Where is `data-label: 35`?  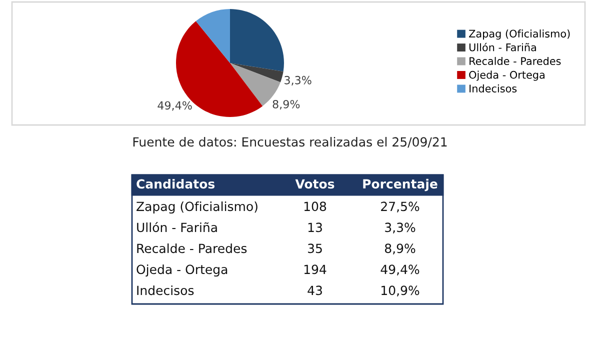
data-label: 35 is located at coordinates (315, 249).